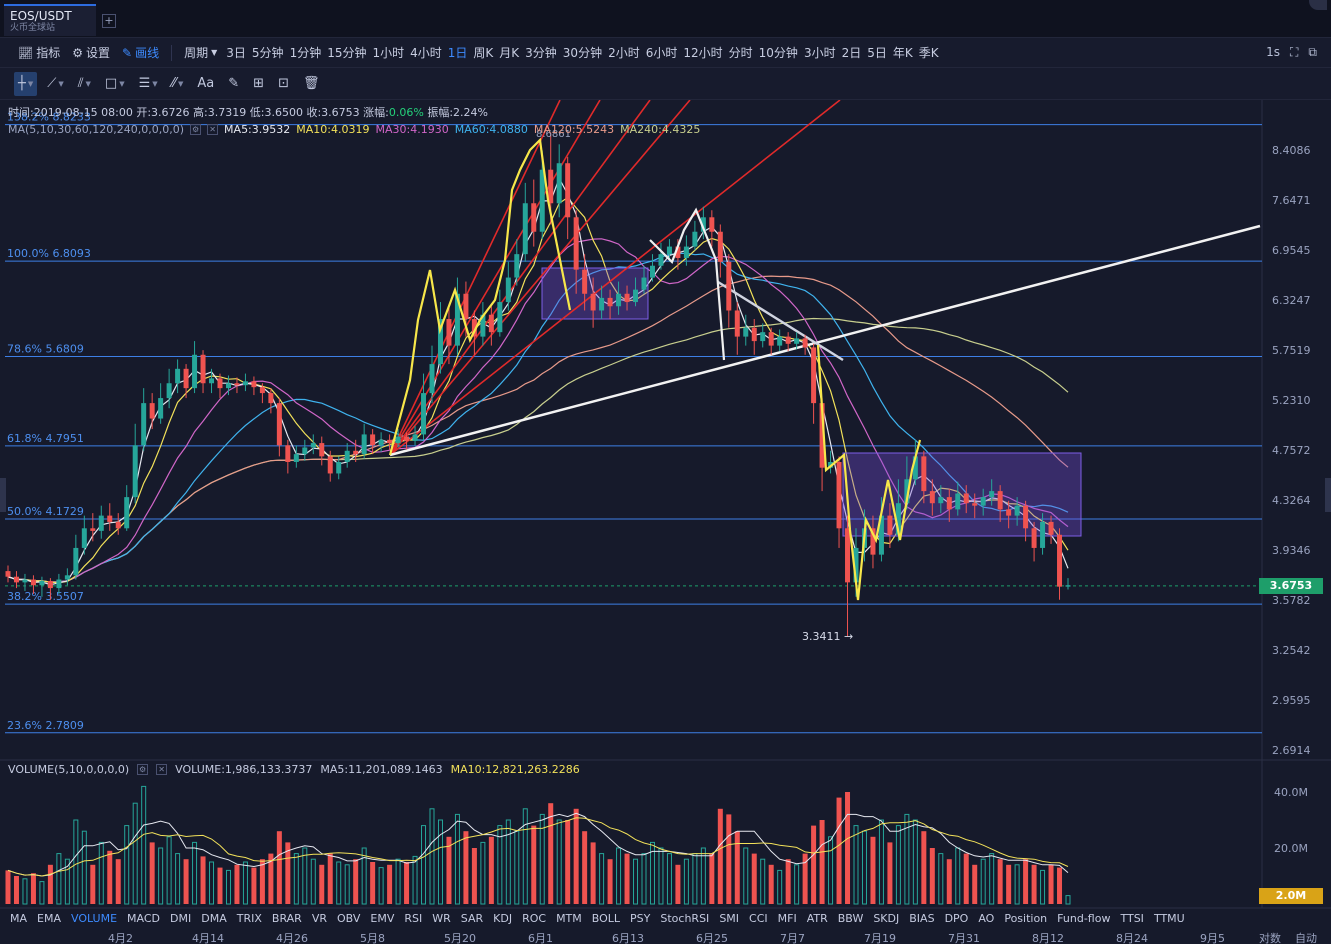 The image size is (1331, 944). What do you see at coordinates (902, 53) in the screenshot?
I see `timeframe-19: 年K` at bounding box center [902, 53].